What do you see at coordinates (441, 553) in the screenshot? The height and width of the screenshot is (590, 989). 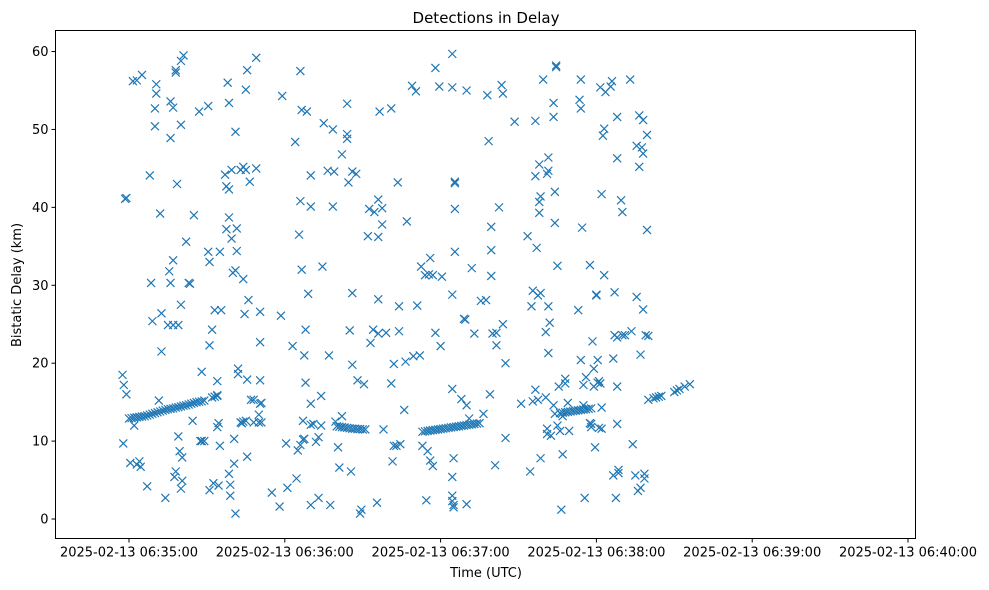 I see `x-tick-label: 2025-02-13 06:37:00` at bounding box center [441, 553].